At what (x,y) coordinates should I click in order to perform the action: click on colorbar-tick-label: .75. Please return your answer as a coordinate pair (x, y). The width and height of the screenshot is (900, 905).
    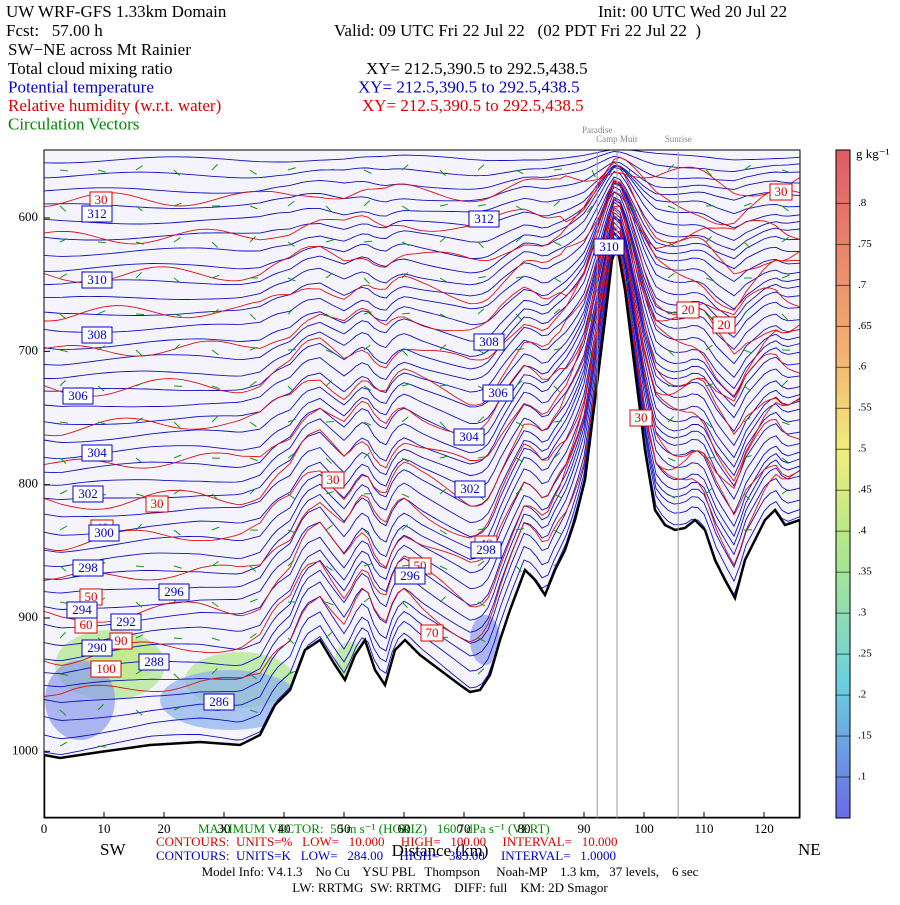
    Looking at the image, I should click on (865, 244).